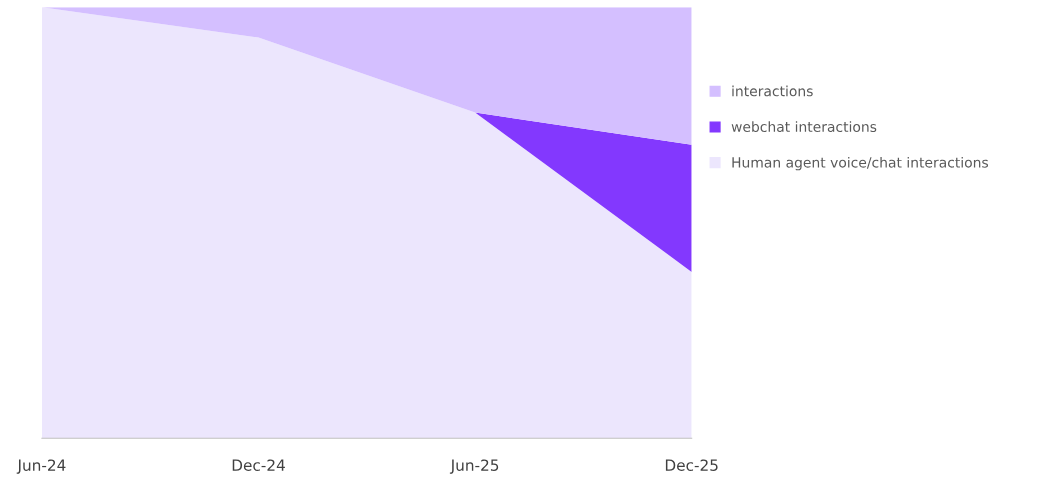 The image size is (1048, 487). I want to click on legend-label: Human agent voice/chat interactions, so click(860, 163).